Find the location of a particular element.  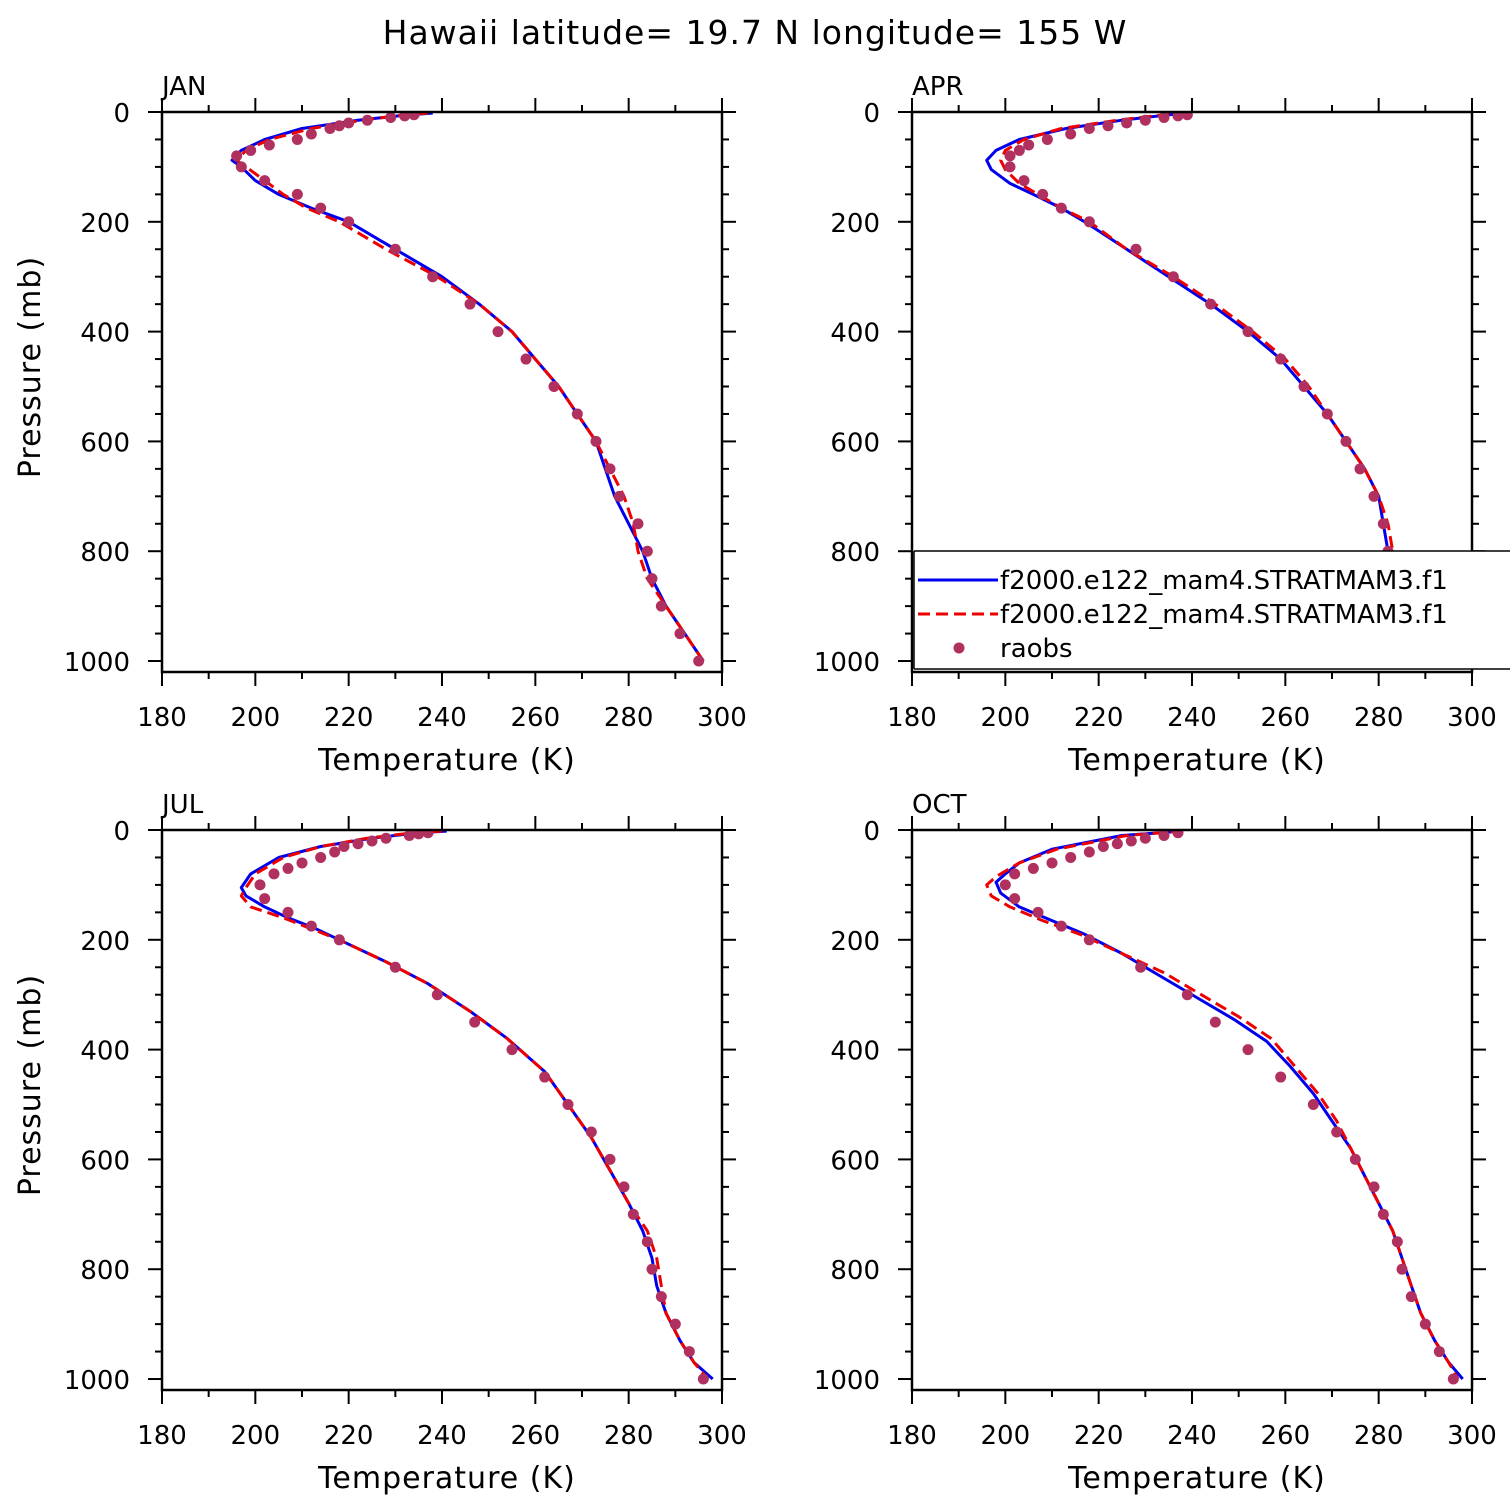

figure-title: Hawaii latitude= 19.7 N longitude= 155 W is located at coordinates (755, 32).